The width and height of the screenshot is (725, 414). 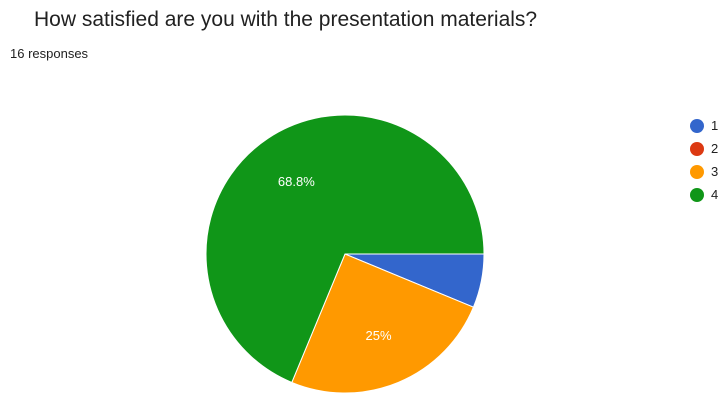 What do you see at coordinates (715, 194) in the screenshot?
I see `legend-label-4: 4` at bounding box center [715, 194].